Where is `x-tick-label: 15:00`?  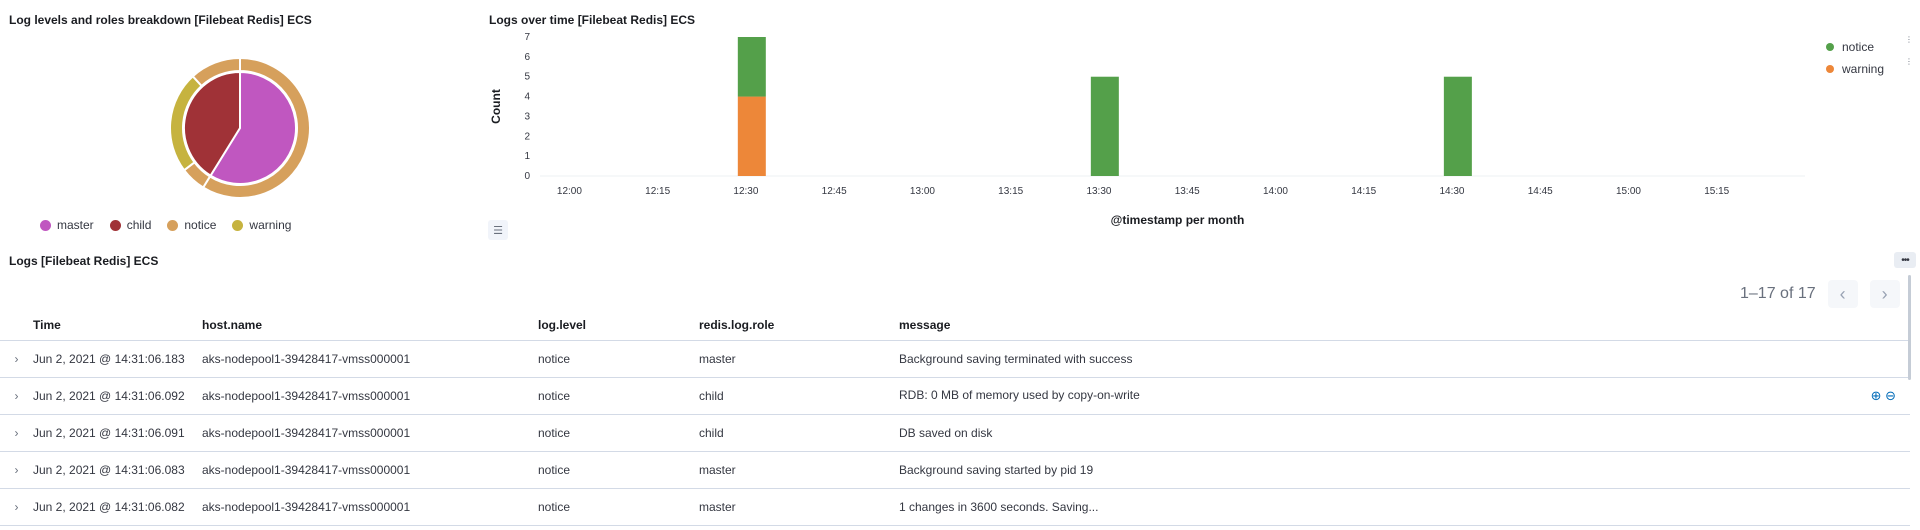
x-tick-label: 15:00 is located at coordinates (1628, 191).